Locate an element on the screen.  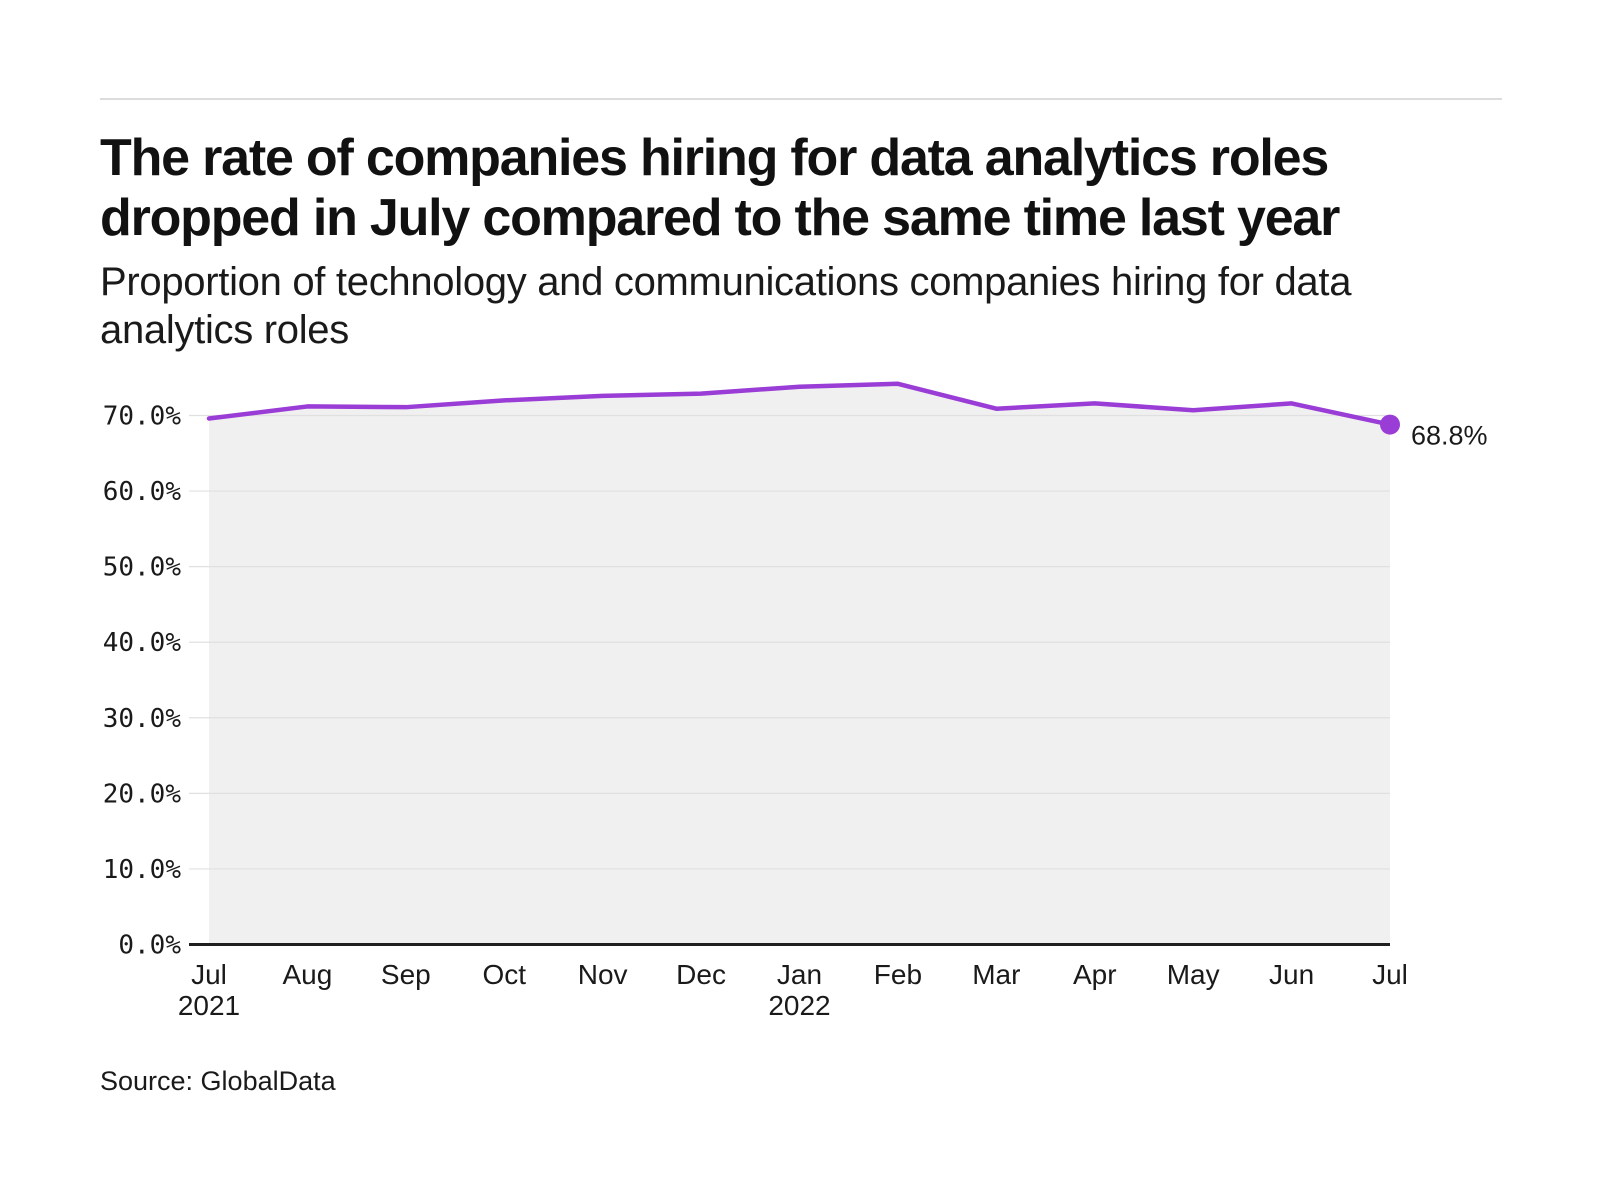
y-axis-tick-label: 50.0% is located at coordinates (142, 568).